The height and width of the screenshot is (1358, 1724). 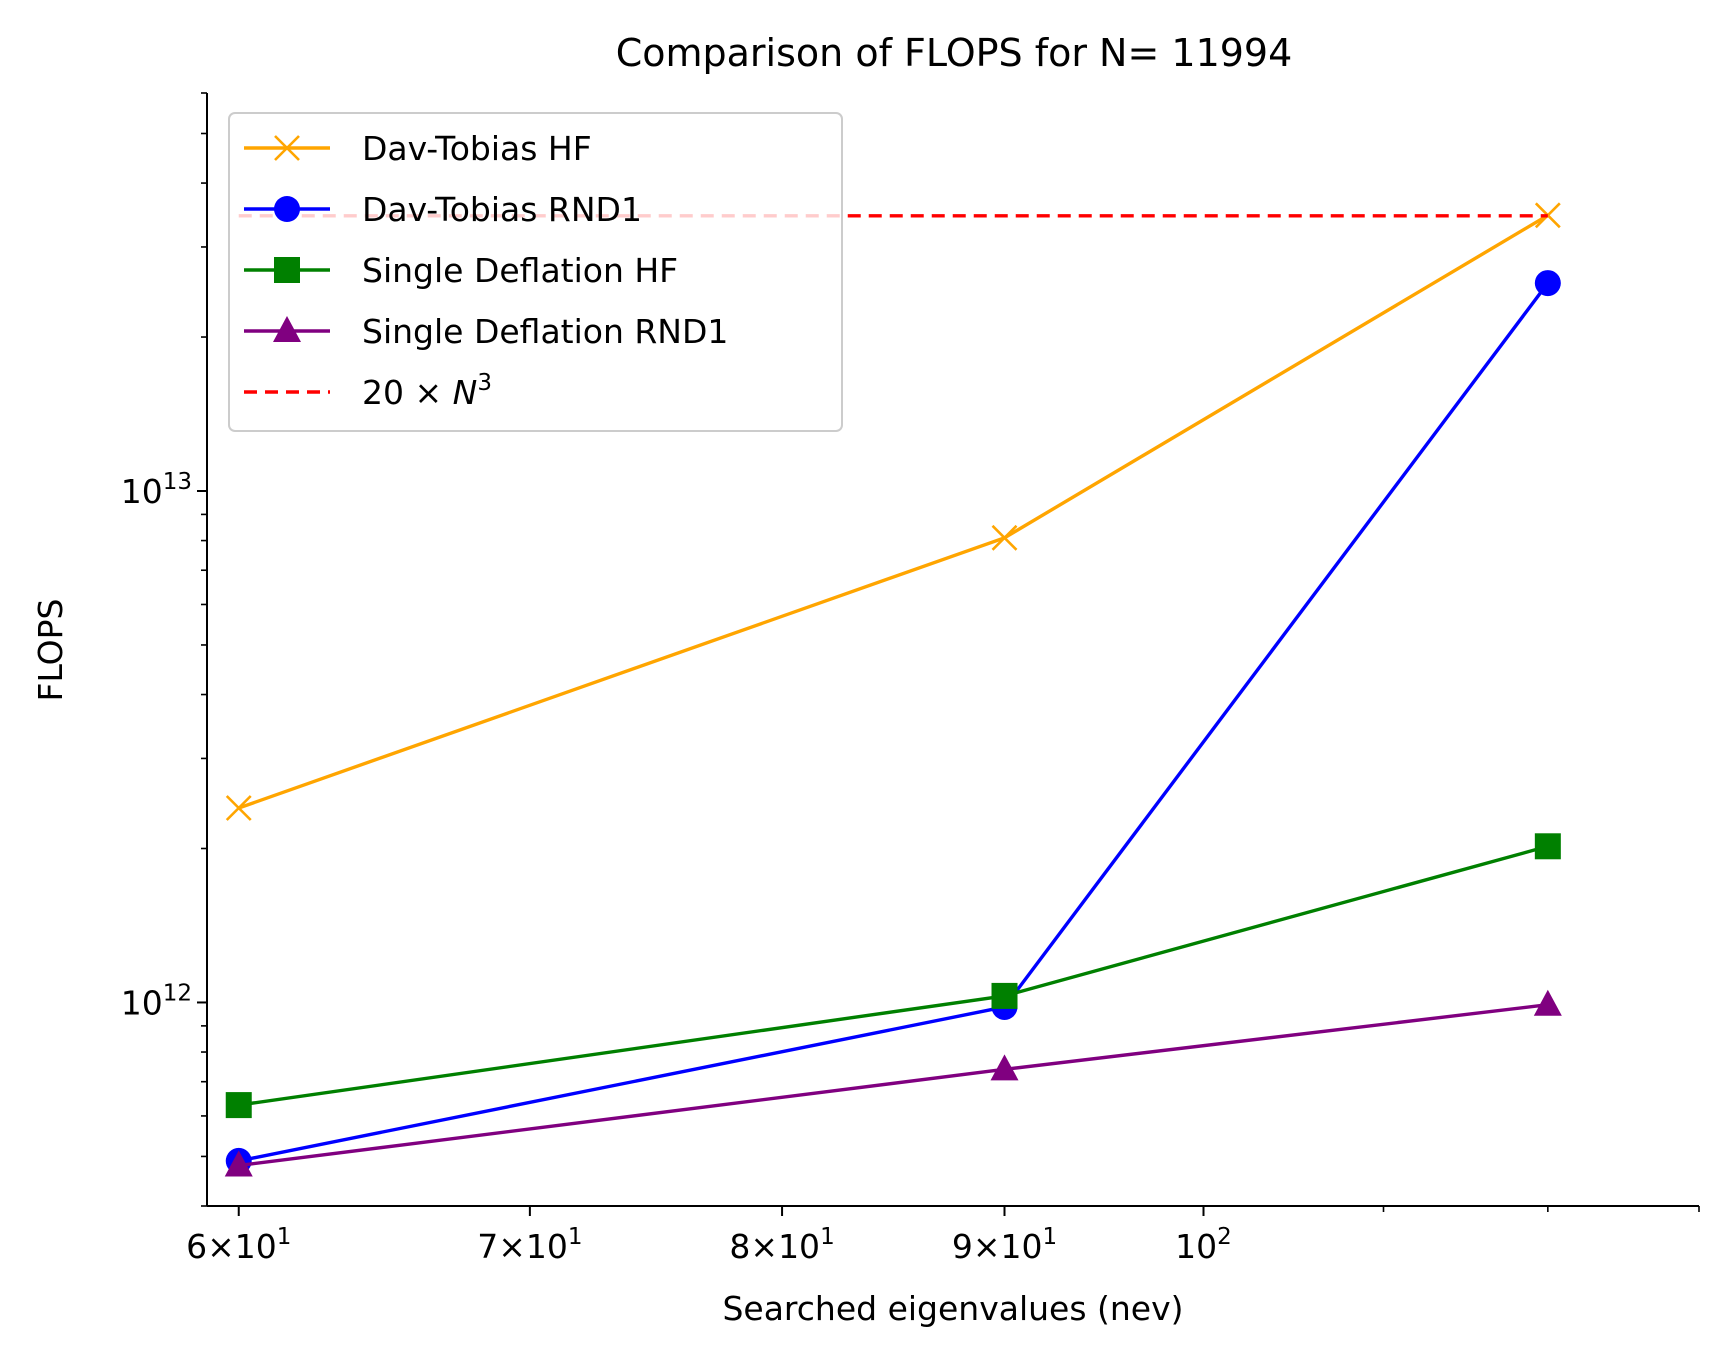 I want to click on x-tick-label-0: 6×101, so click(x=238, y=1245).